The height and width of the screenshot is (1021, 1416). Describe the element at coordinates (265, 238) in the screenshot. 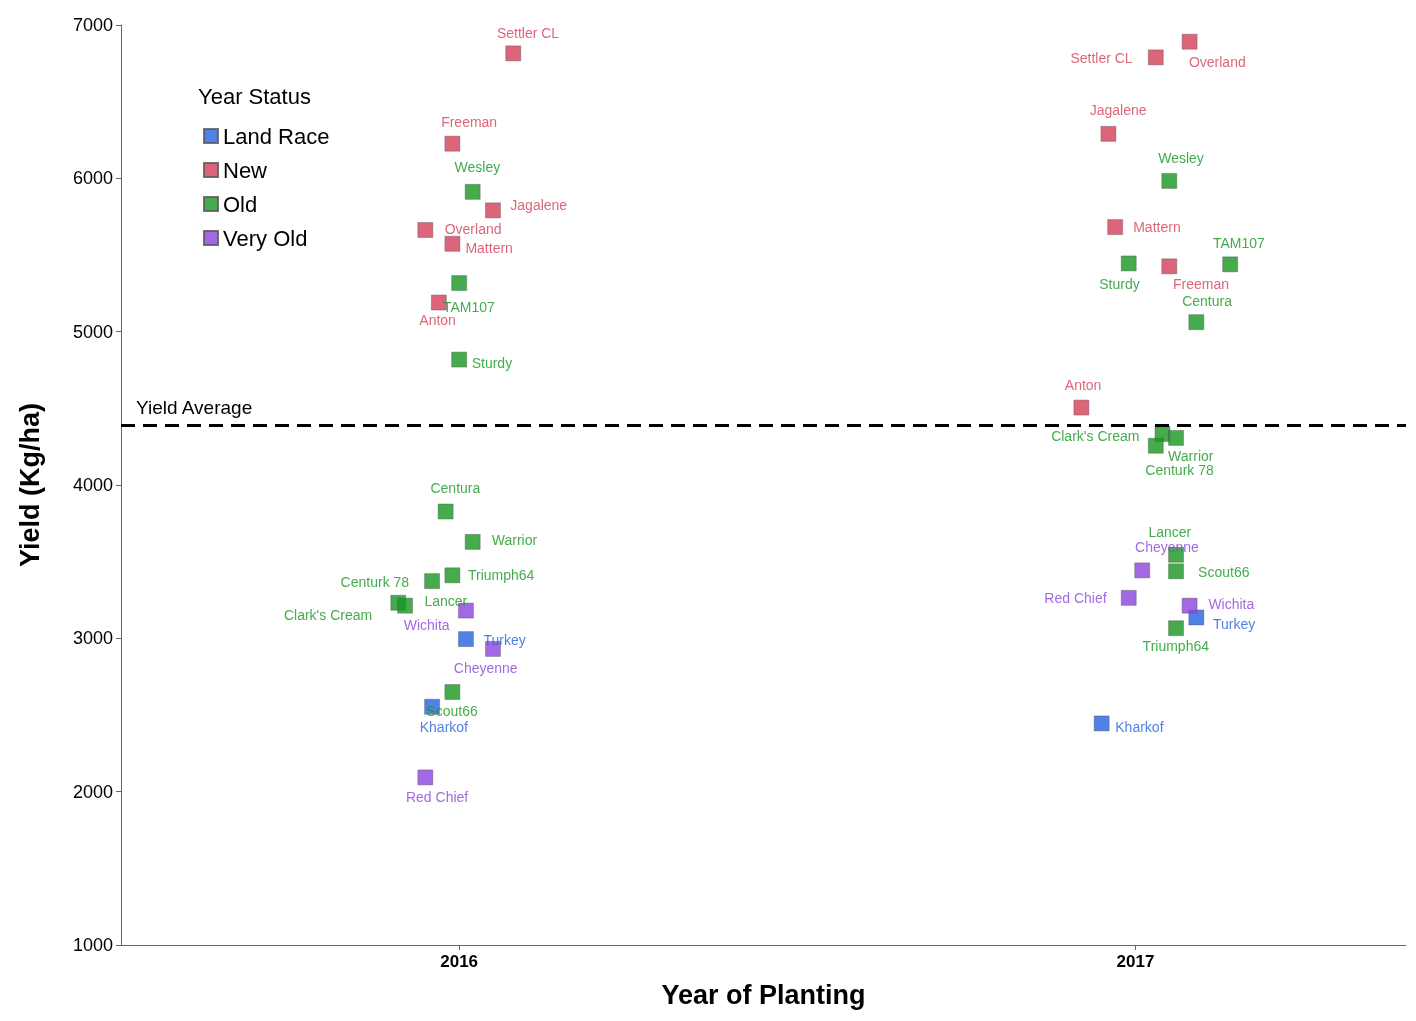

I see `legend-label: Very Old` at that location.